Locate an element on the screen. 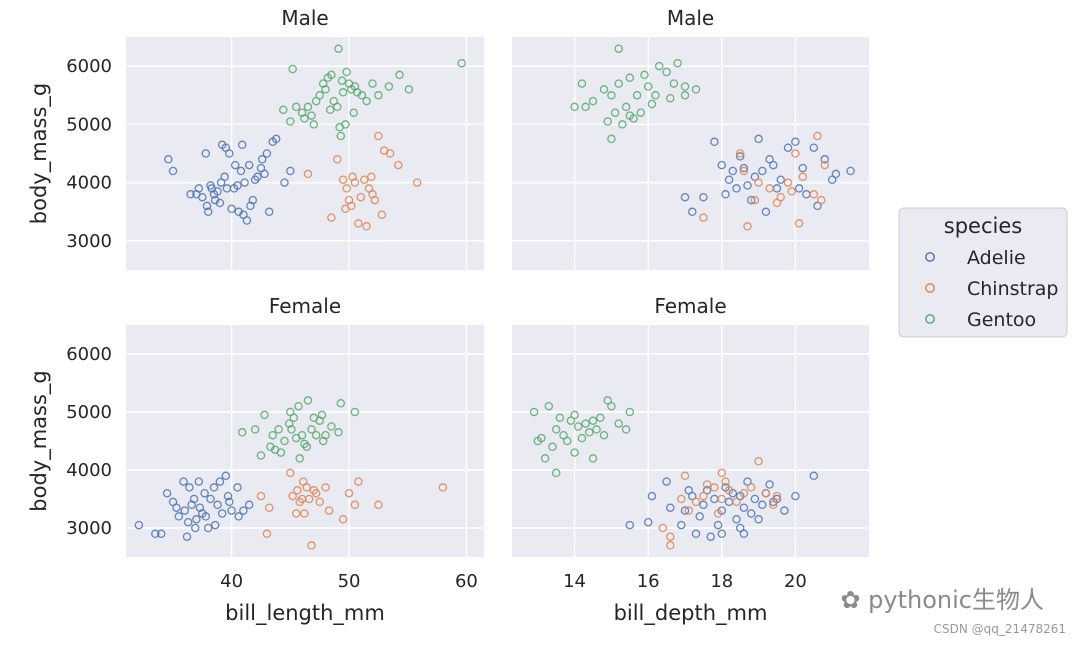 The height and width of the screenshot is (645, 1080). panel-title: Male is located at coordinates (304, 18).